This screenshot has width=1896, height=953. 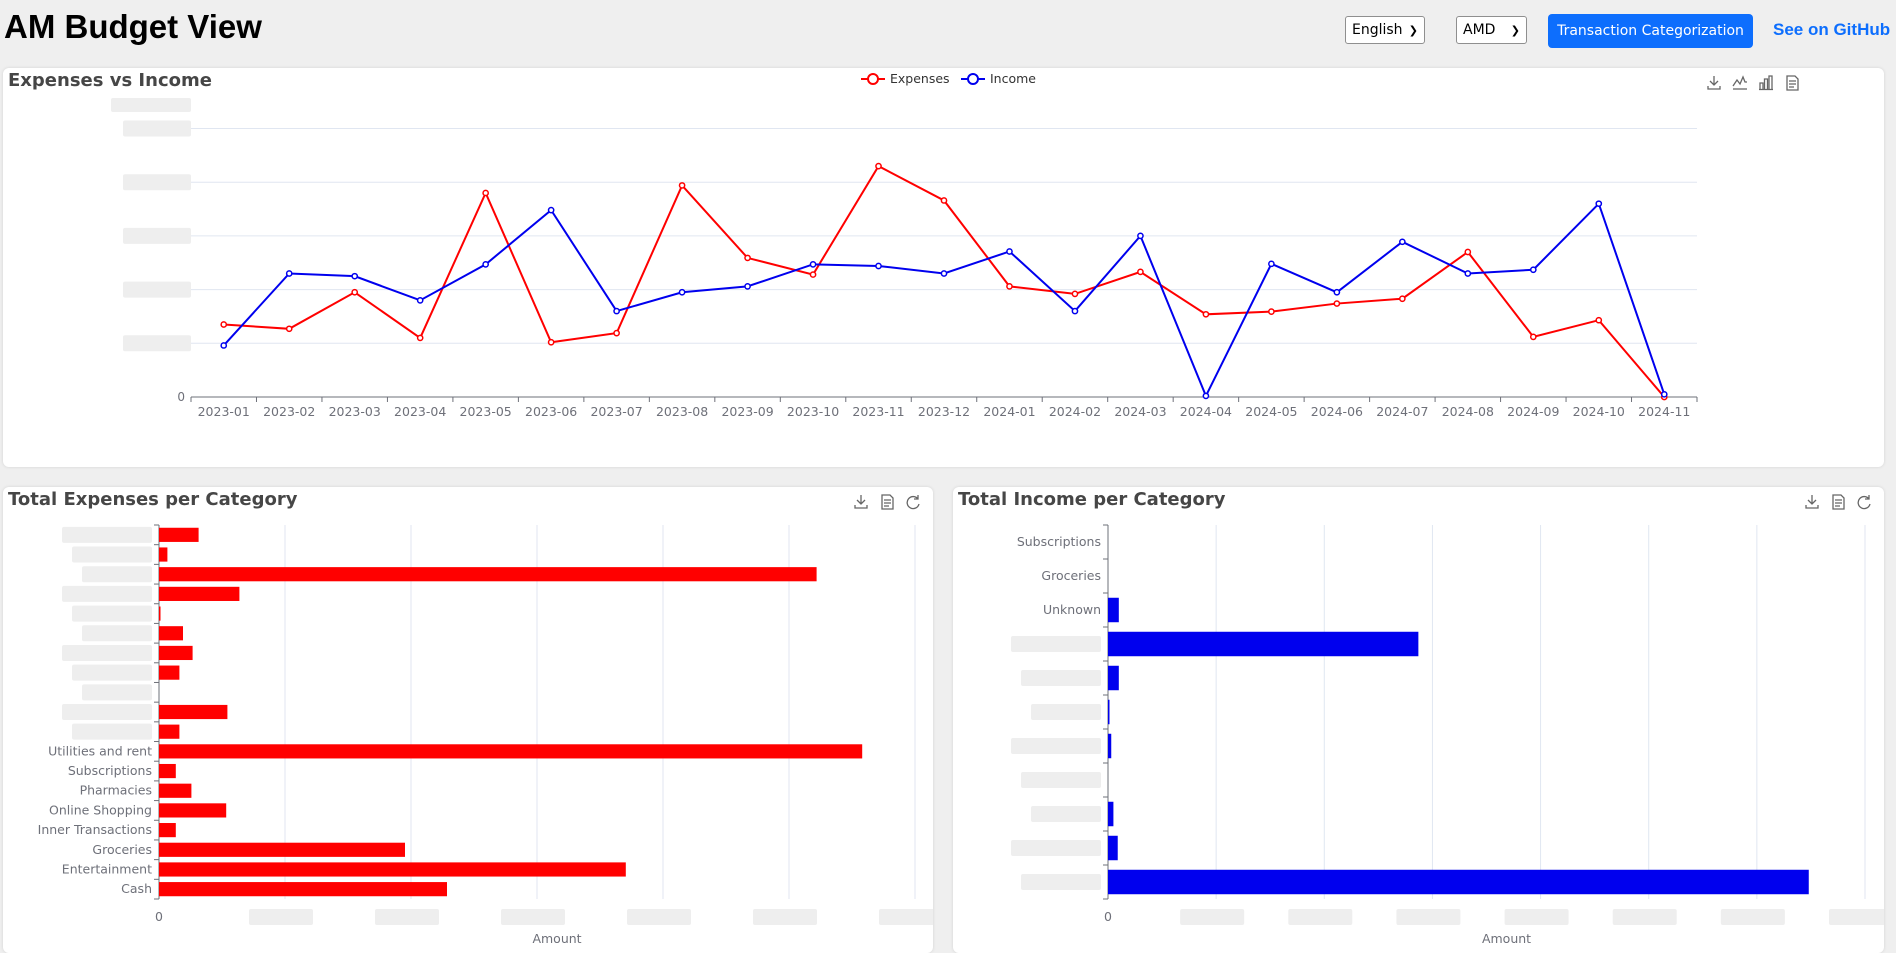 I want to click on github-link: See on GitHub, so click(x=1832, y=29).